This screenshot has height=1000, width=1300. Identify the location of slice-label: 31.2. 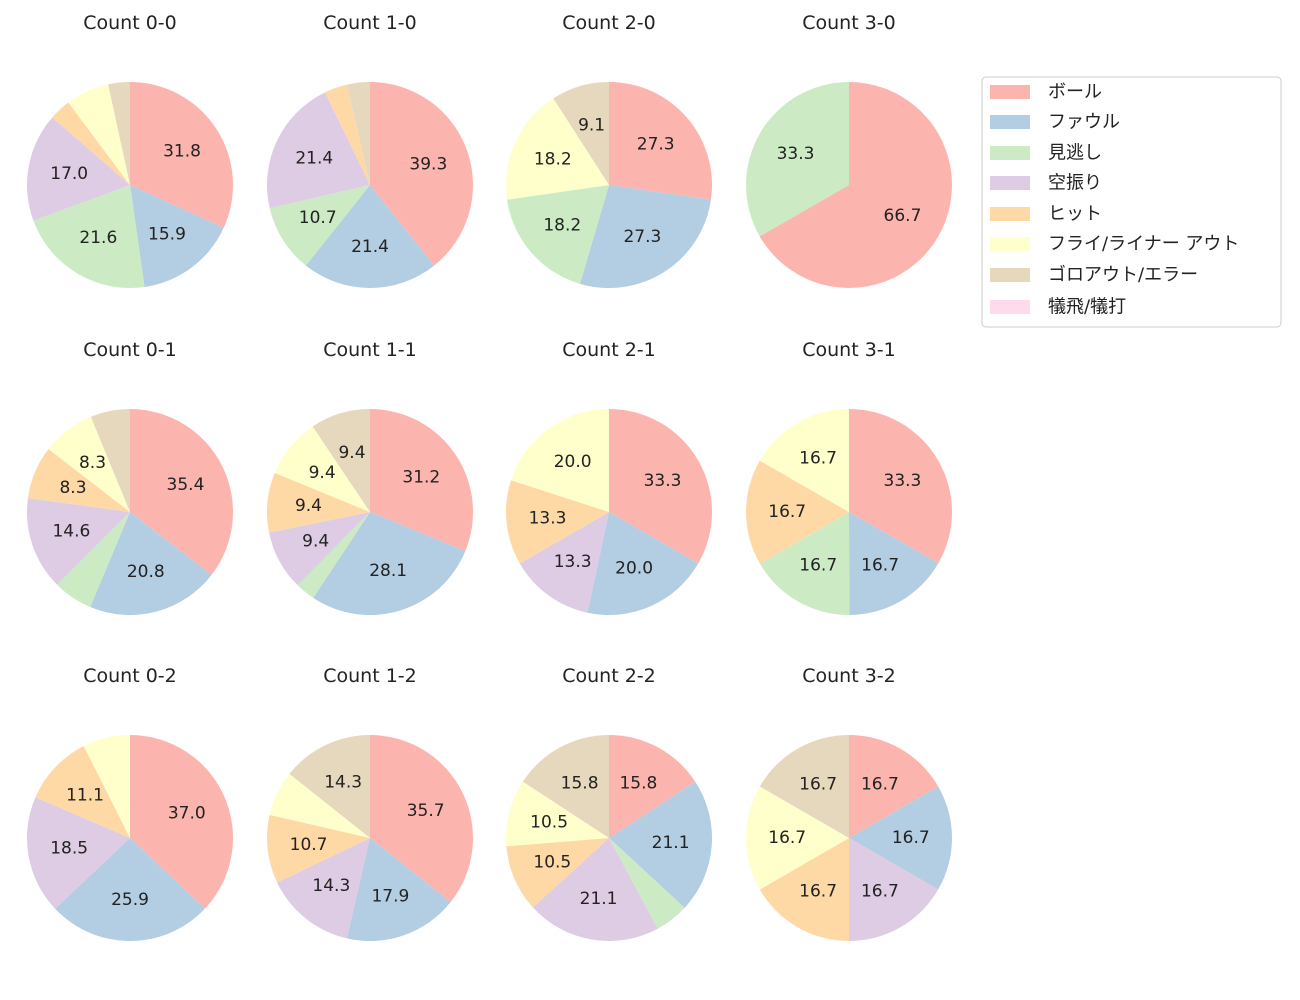
(421, 478).